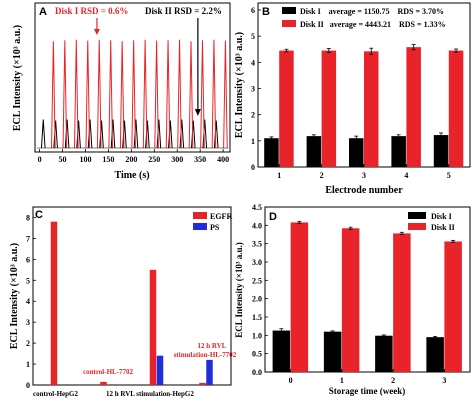  What do you see at coordinates (257, 262) in the screenshot?
I see `panel-d-ytick-label: 3.0` at bounding box center [257, 262].